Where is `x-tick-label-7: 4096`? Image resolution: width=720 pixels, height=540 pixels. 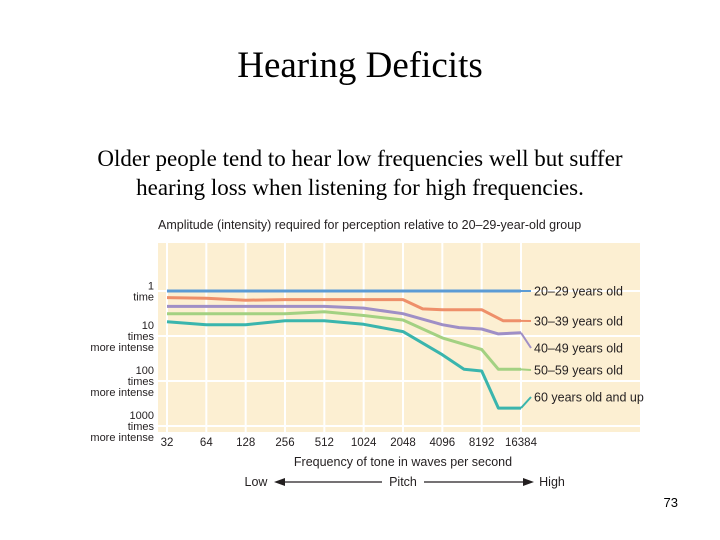
x-tick-label-7: 4096 is located at coordinates (443, 443).